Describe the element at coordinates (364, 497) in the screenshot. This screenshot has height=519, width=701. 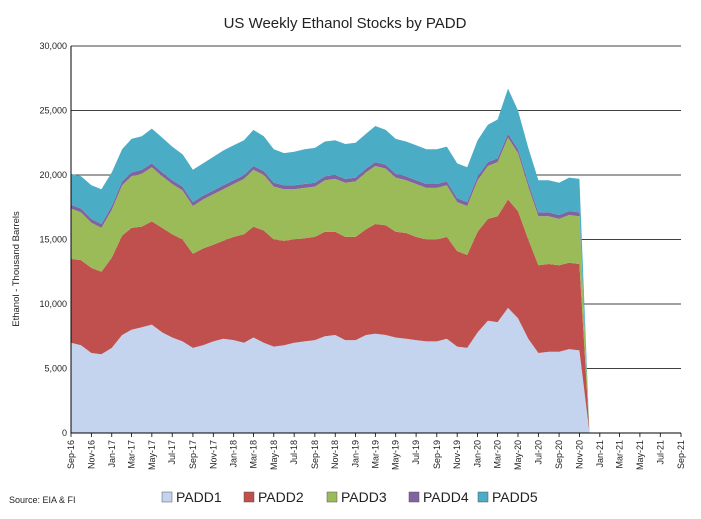
I see `legend-label-padd3: PADD3` at that location.